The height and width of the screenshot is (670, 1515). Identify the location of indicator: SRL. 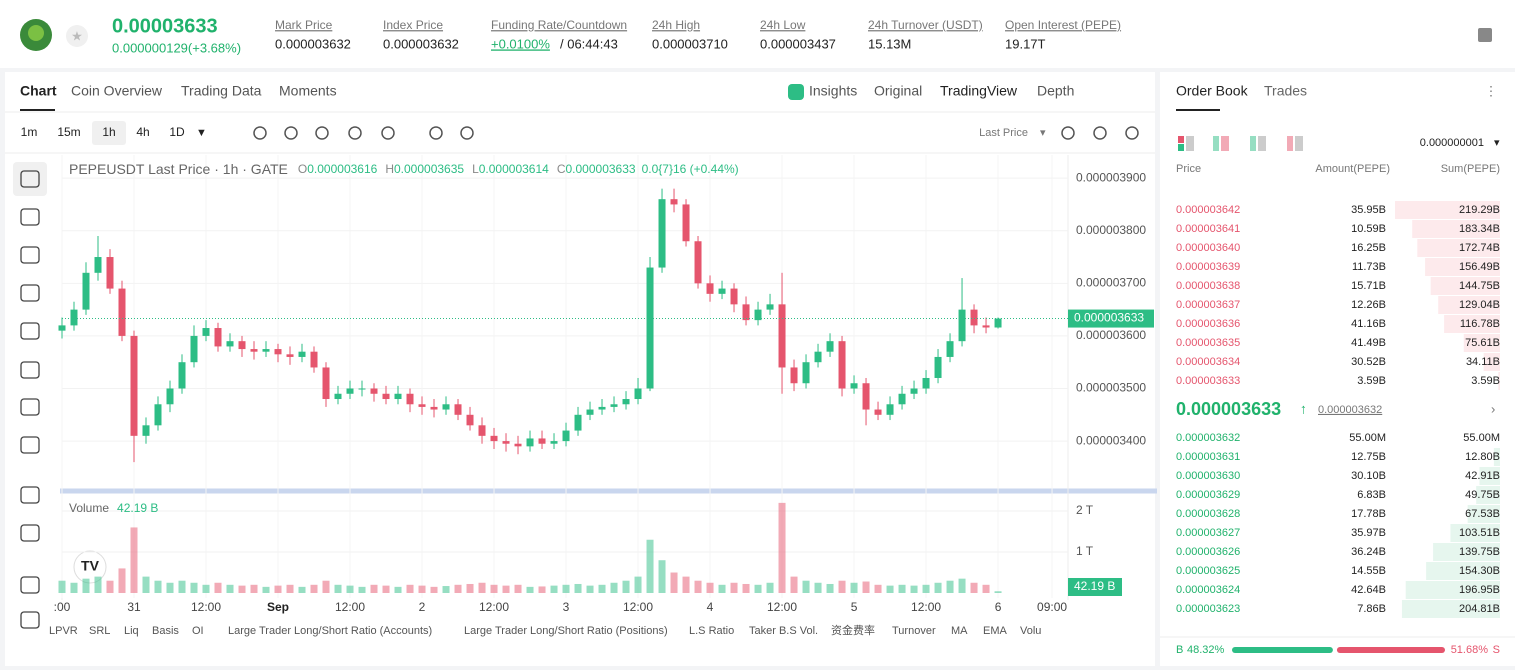
(99, 631).